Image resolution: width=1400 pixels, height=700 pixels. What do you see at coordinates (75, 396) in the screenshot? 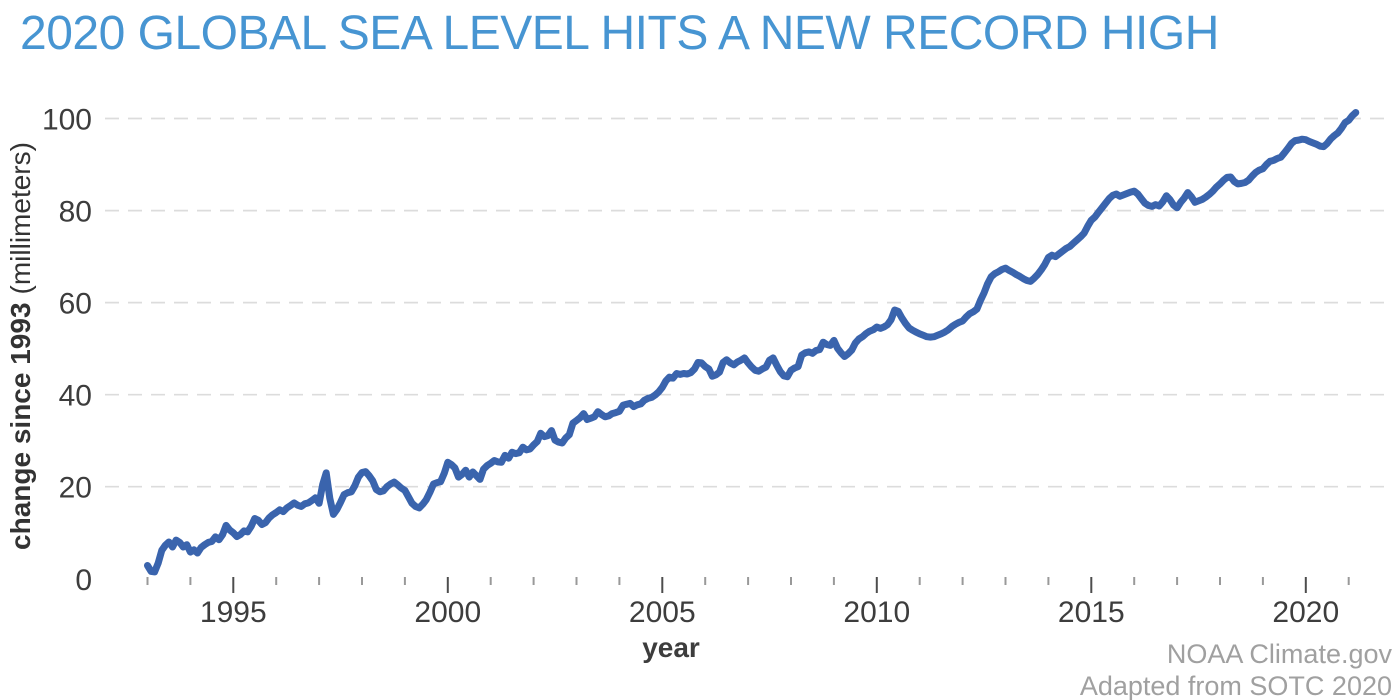
I see `y-tick-label-40: 40` at bounding box center [75, 396].